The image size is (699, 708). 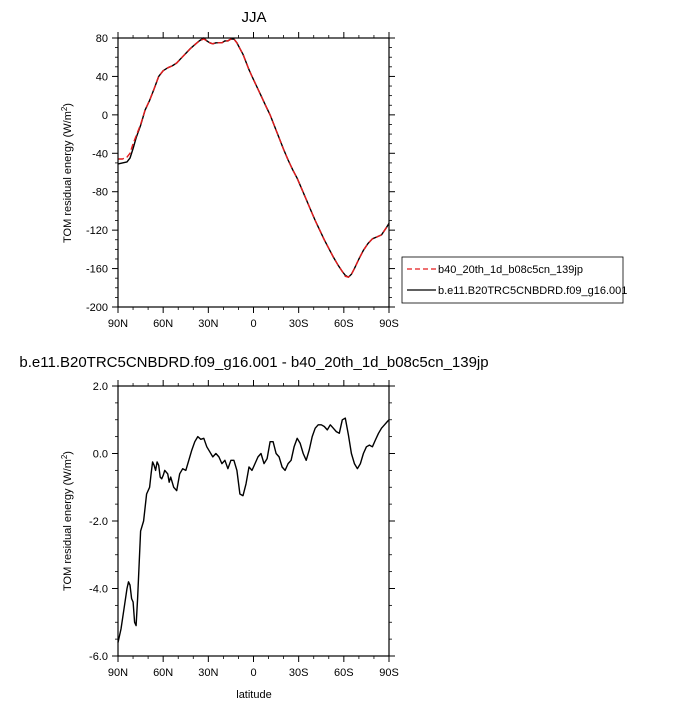 I want to click on legend-box, so click(x=512, y=280).